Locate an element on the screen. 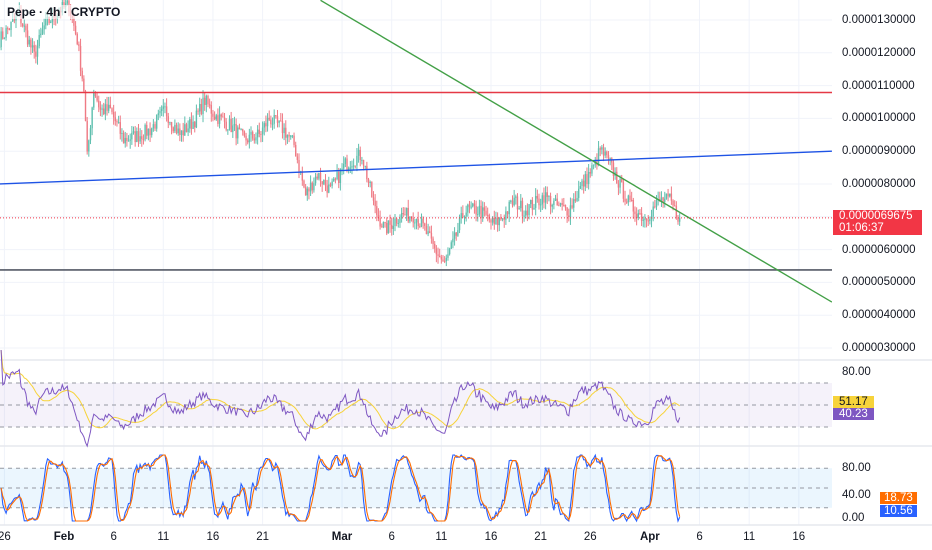  rsi-value: 40.23 is located at coordinates (853, 414).